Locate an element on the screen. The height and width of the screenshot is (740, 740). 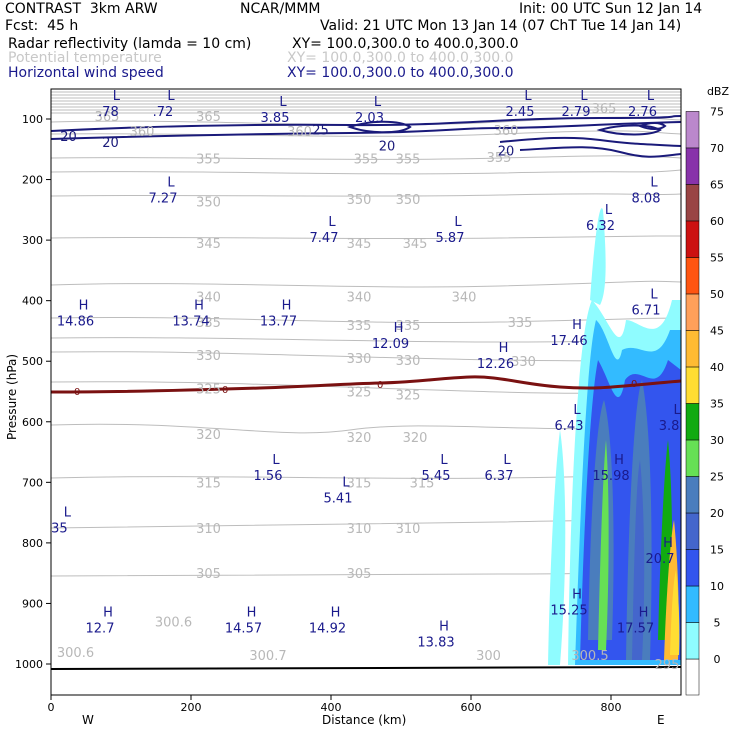
extremum-value: 12.26 is located at coordinates (495, 364).